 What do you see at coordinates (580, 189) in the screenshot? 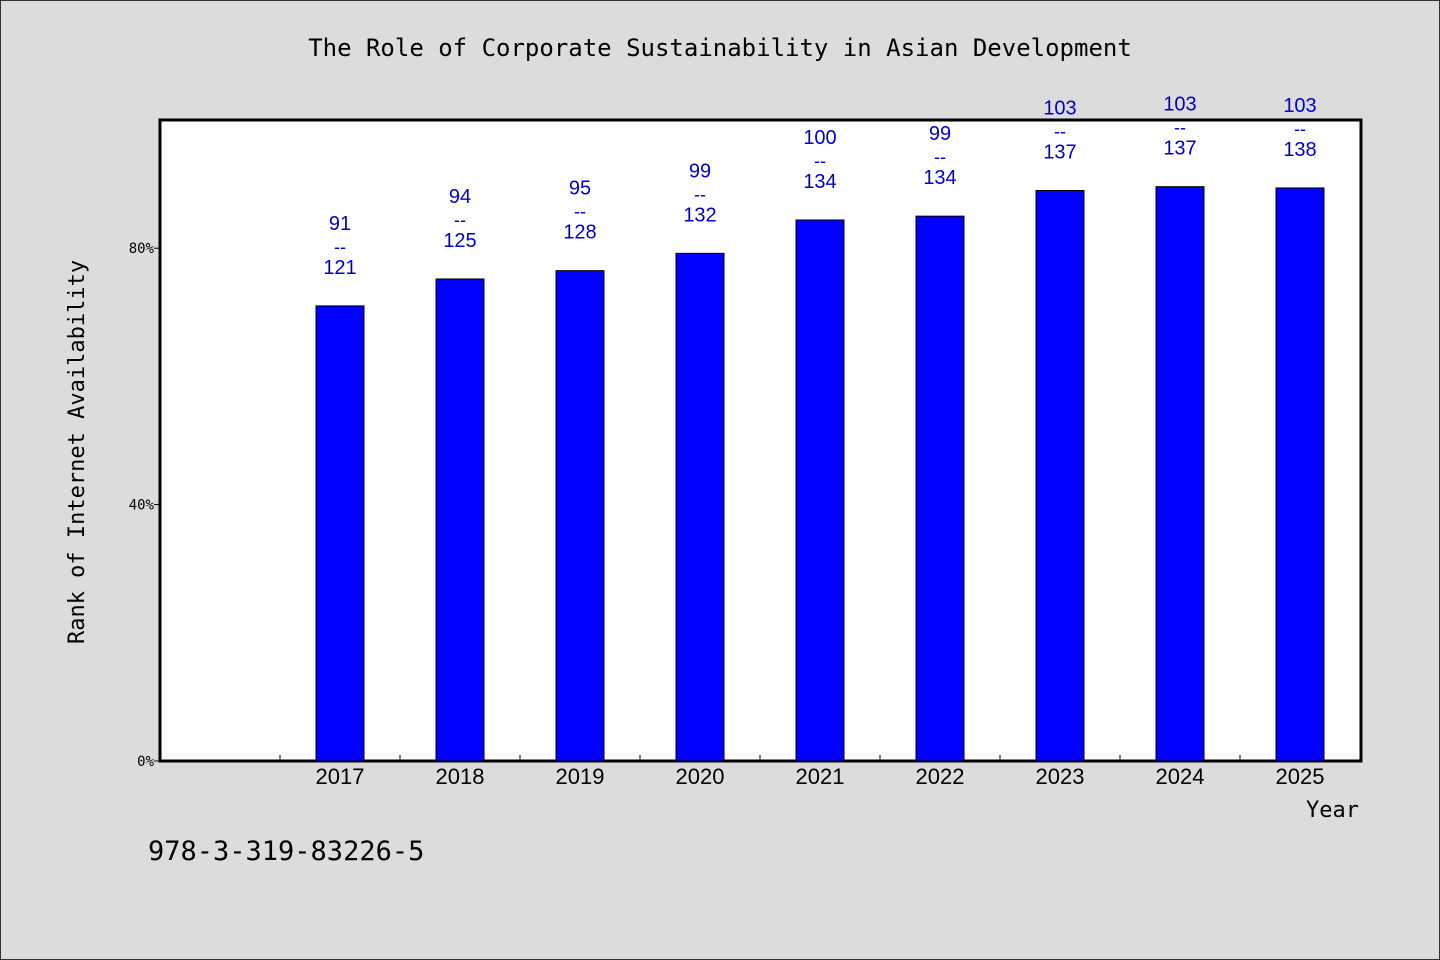
I see `bar-rank-label: 95` at bounding box center [580, 189].